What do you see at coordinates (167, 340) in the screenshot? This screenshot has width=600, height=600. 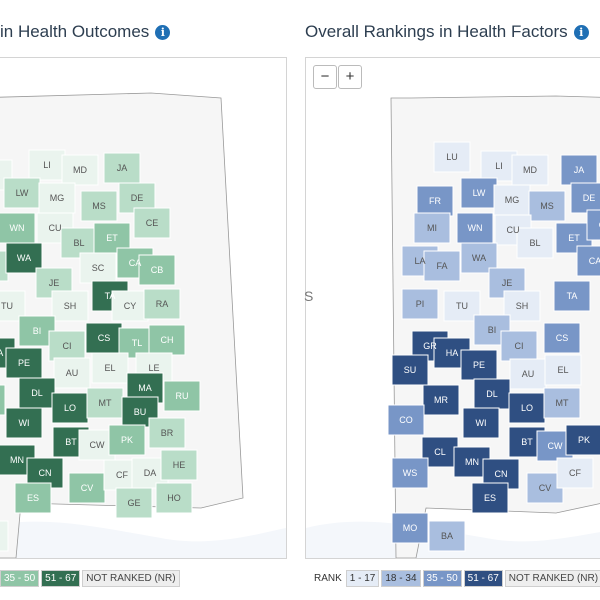 I see `county-ch` at bounding box center [167, 340].